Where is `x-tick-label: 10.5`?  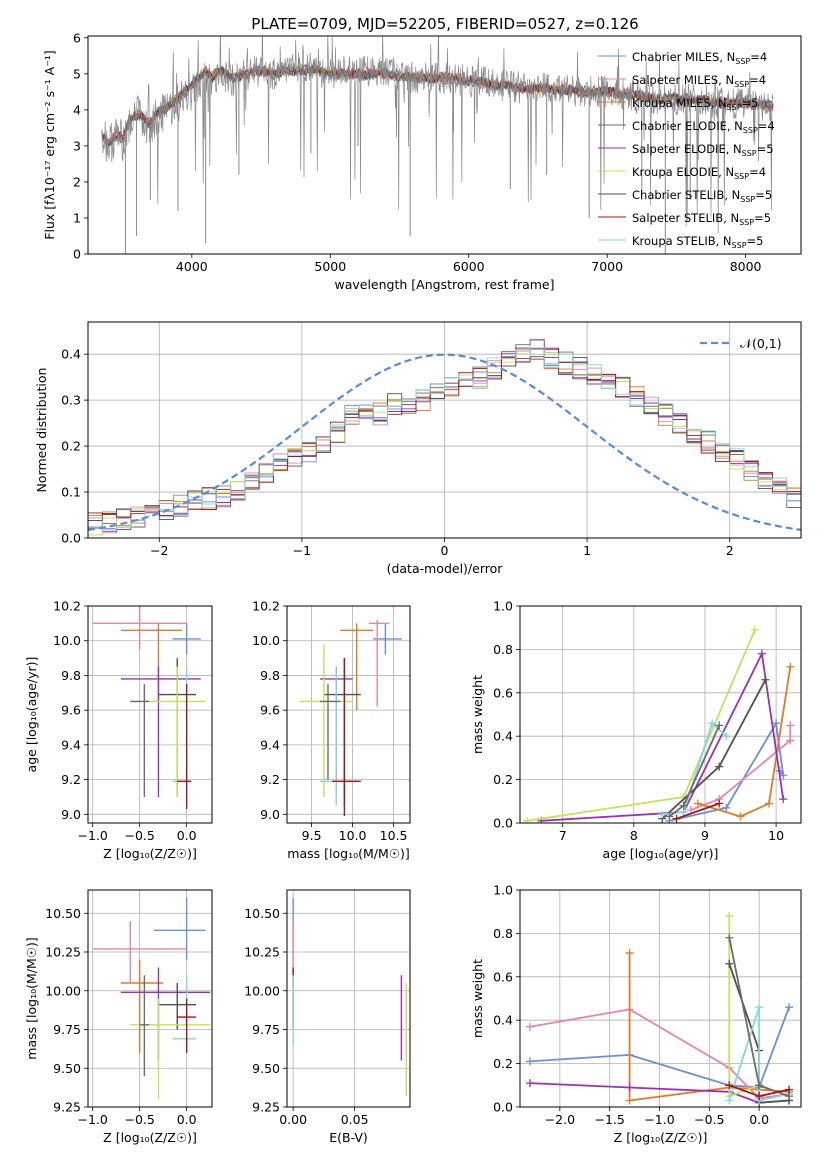 x-tick-label: 10.5 is located at coordinates (394, 835).